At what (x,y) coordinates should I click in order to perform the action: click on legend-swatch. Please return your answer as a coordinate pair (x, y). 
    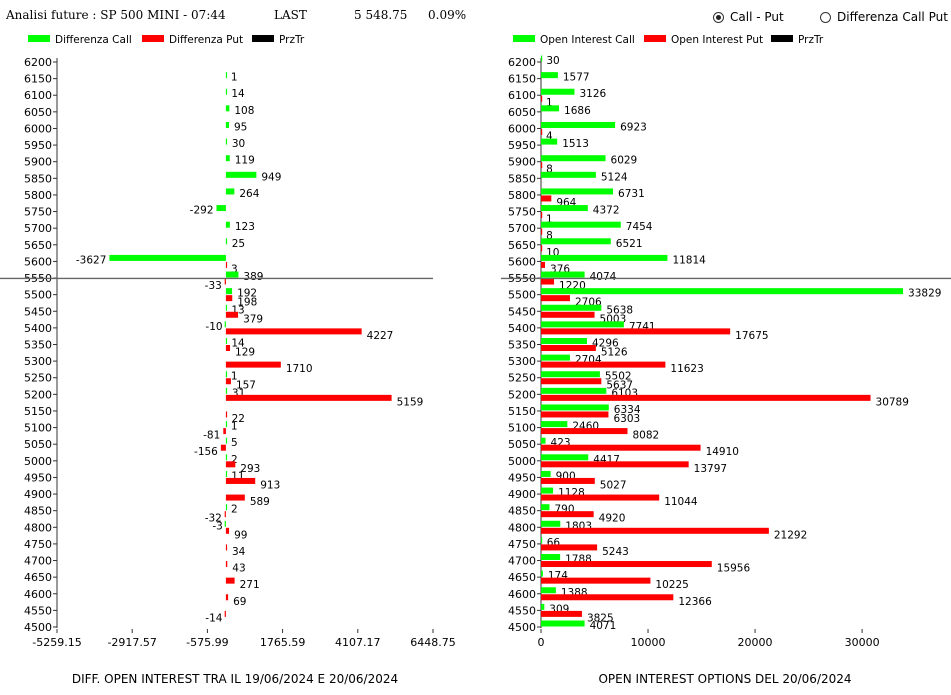
    Looking at the image, I should click on (39, 38).